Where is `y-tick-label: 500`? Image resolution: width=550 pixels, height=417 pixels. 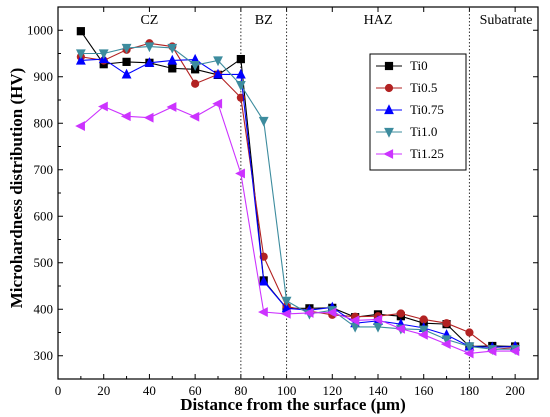
y-tick-label: 500 is located at coordinates (44, 262).